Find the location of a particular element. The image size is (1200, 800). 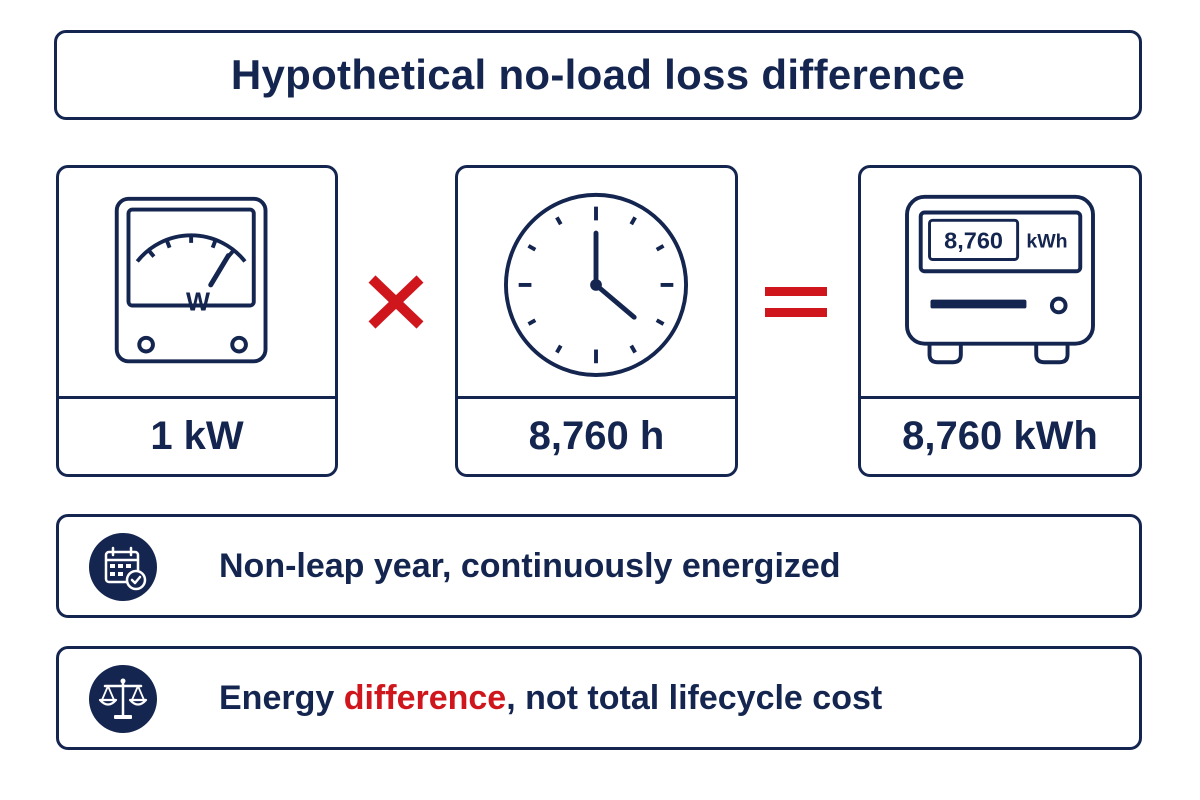

clock-icon is located at coordinates (596, 284).